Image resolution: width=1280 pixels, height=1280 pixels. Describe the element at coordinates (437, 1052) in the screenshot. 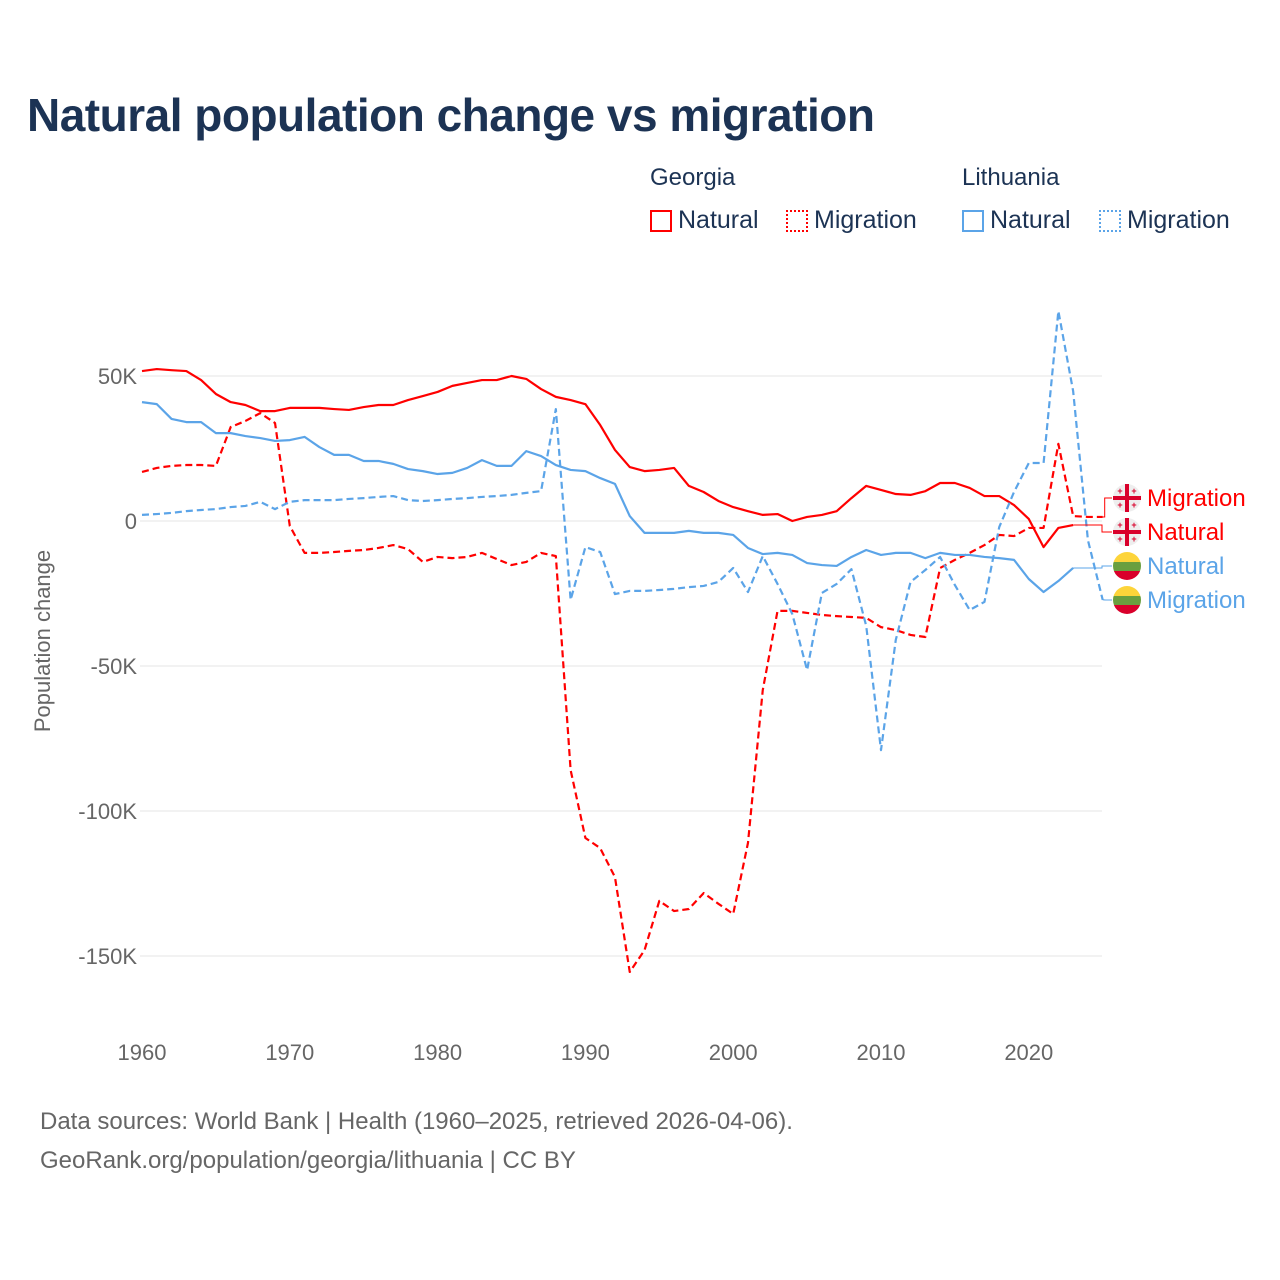

I see `x-tick-label: 1980` at that location.